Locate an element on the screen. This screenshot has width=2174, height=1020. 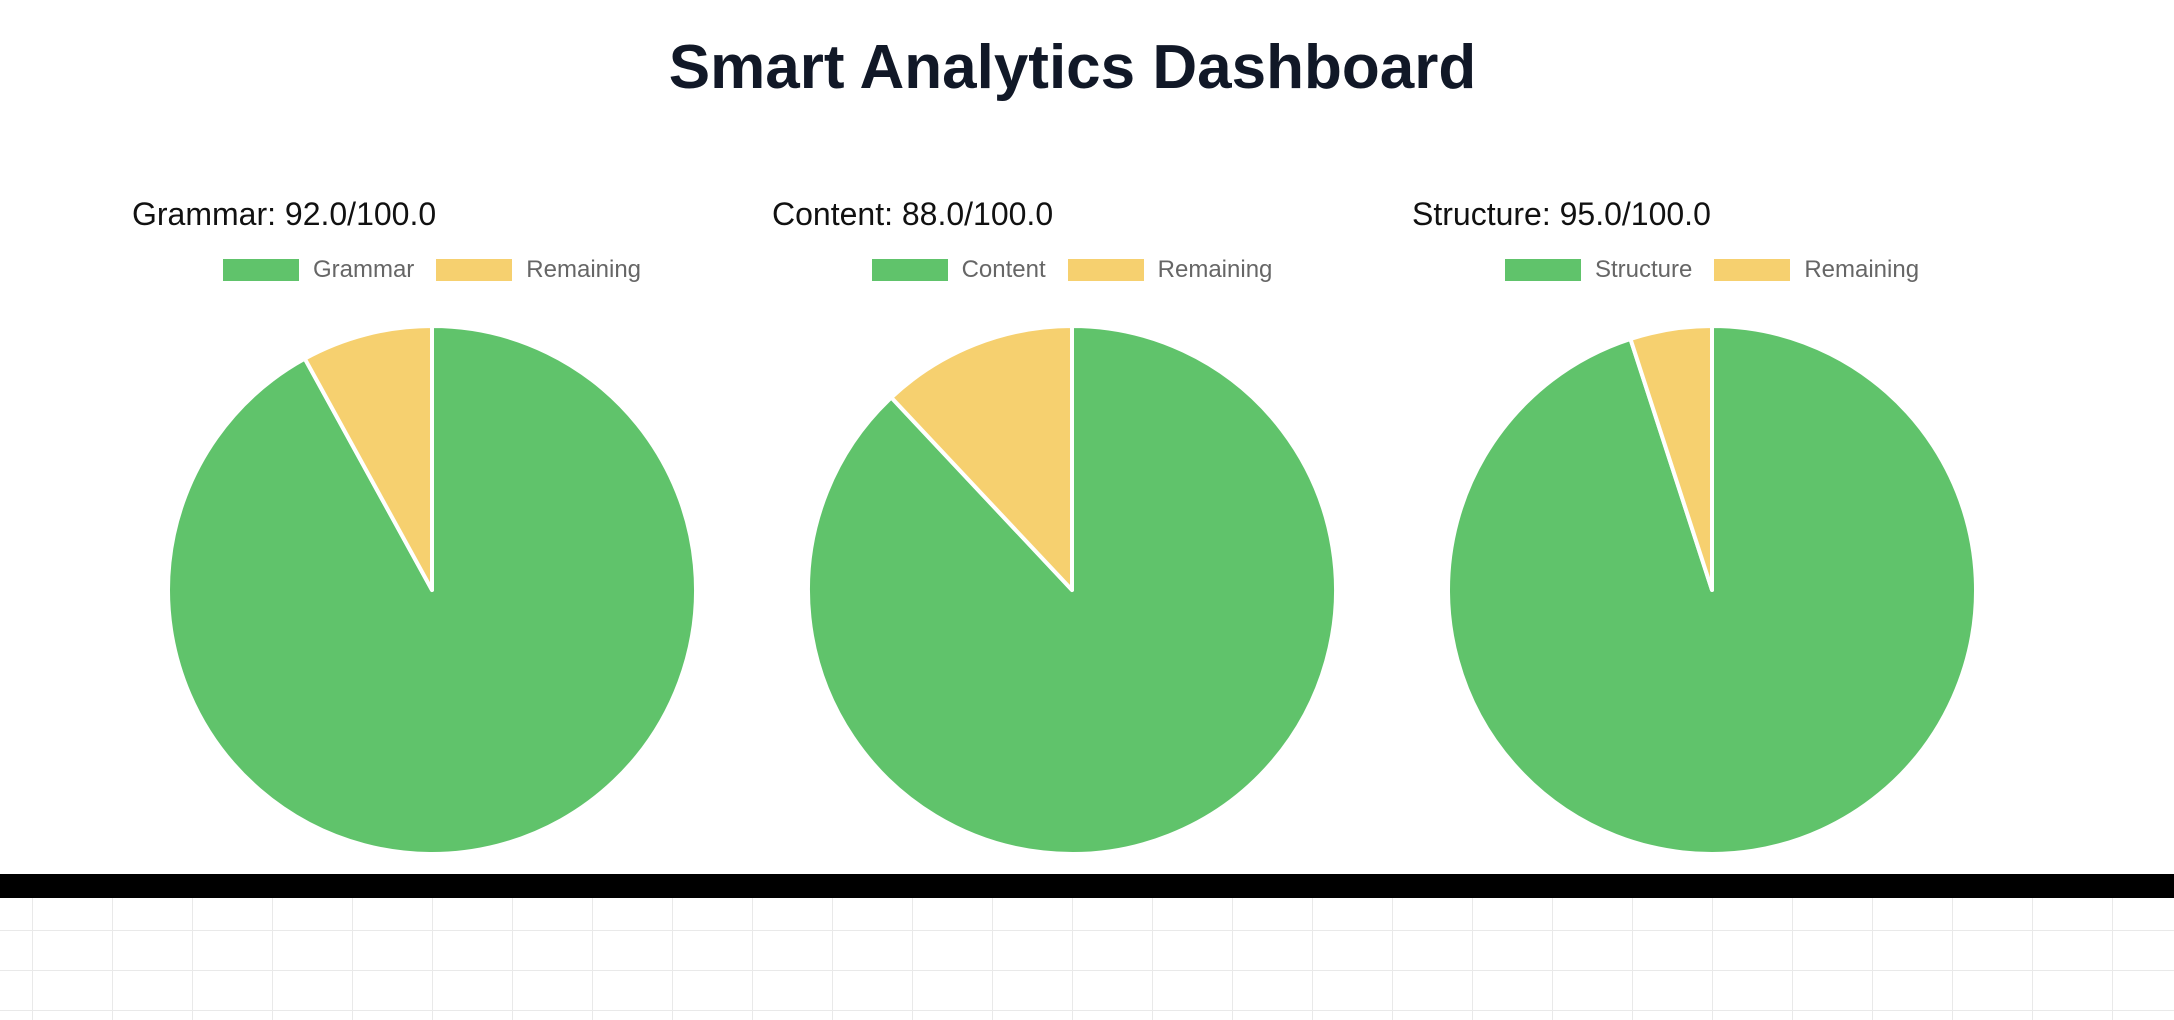
chart-title: Structure: 95.0/100.0 is located at coordinates (1561, 214).